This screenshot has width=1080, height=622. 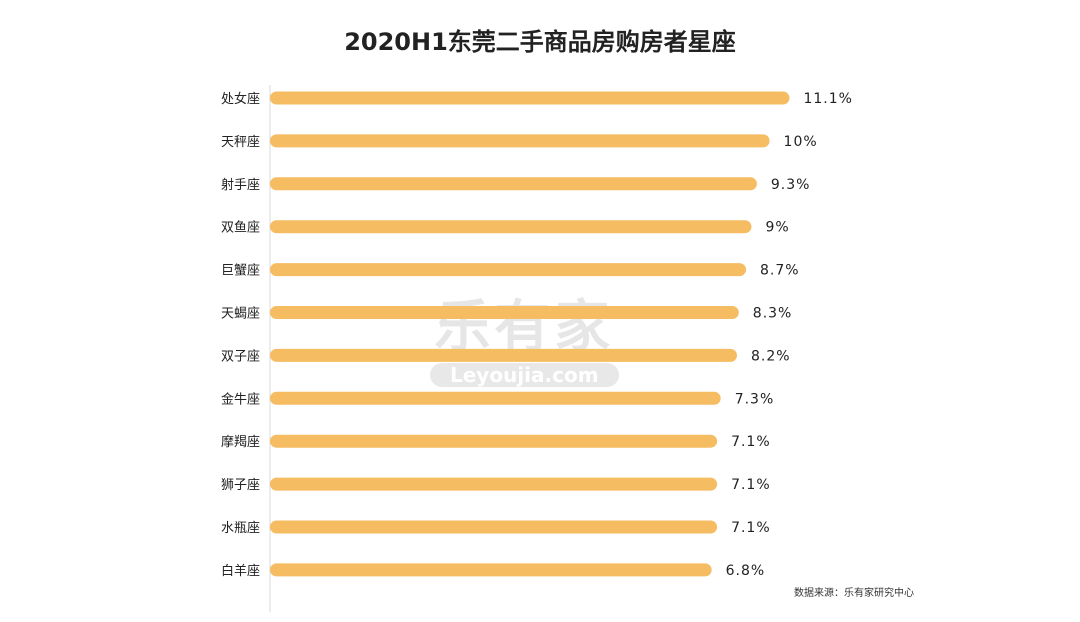 I want to click on category-label: 巨蟹座, so click(x=240, y=271).